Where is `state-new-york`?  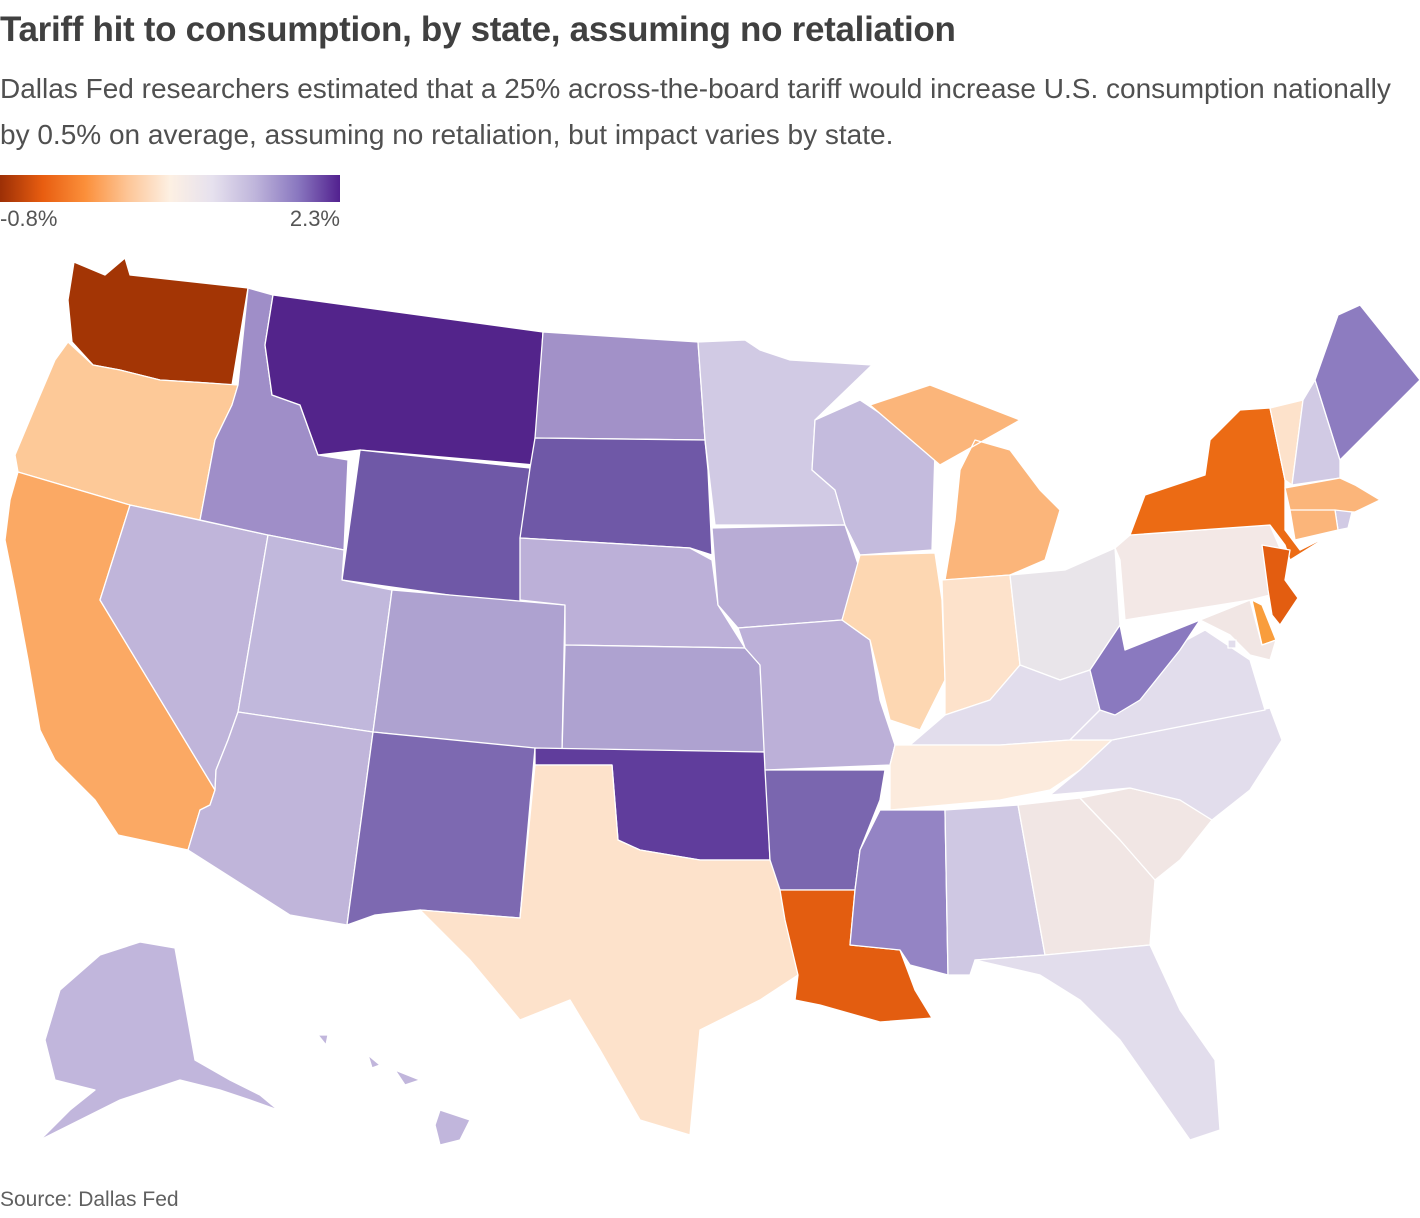 state-new-york is located at coordinates (1230, 484).